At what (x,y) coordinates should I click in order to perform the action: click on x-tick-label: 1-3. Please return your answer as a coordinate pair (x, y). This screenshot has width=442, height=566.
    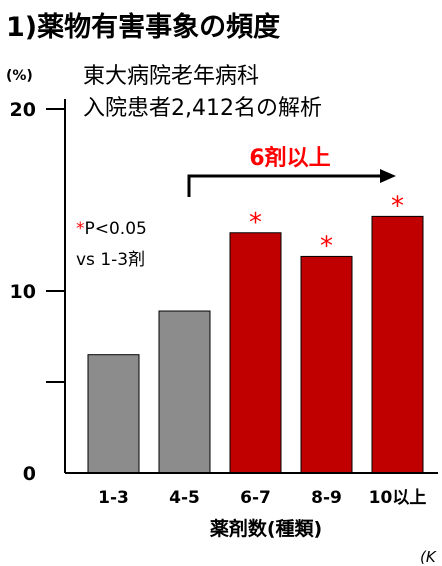
    Looking at the image, I should click on (113, 498).